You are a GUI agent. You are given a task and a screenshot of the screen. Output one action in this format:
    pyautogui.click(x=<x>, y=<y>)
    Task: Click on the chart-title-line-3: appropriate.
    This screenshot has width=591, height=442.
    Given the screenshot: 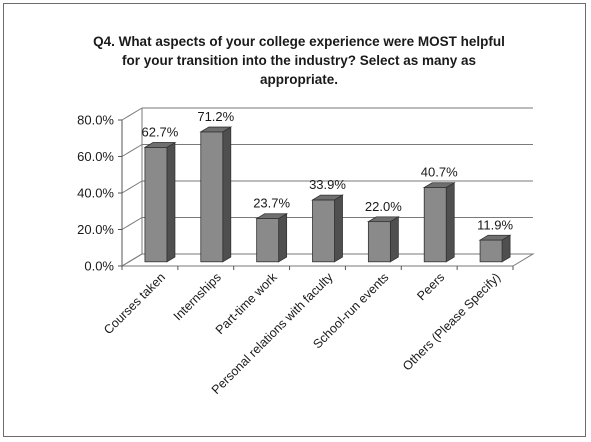 What is the action you would take?
    pyautogui.click(x=298, y=79)
    